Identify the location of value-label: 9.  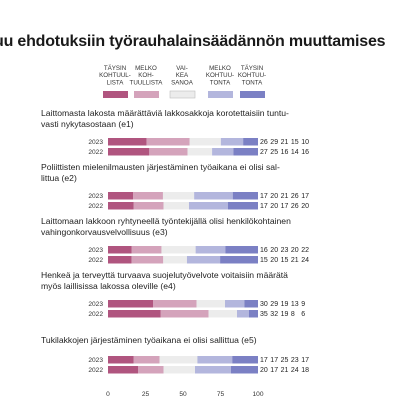
(303, 304).